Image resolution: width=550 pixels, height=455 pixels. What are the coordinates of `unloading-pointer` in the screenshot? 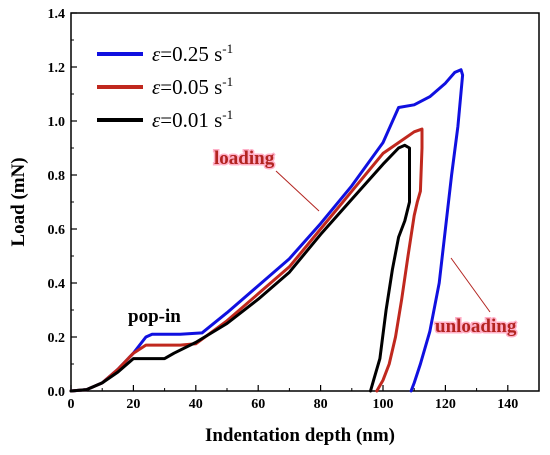 It's located at (470, 285).